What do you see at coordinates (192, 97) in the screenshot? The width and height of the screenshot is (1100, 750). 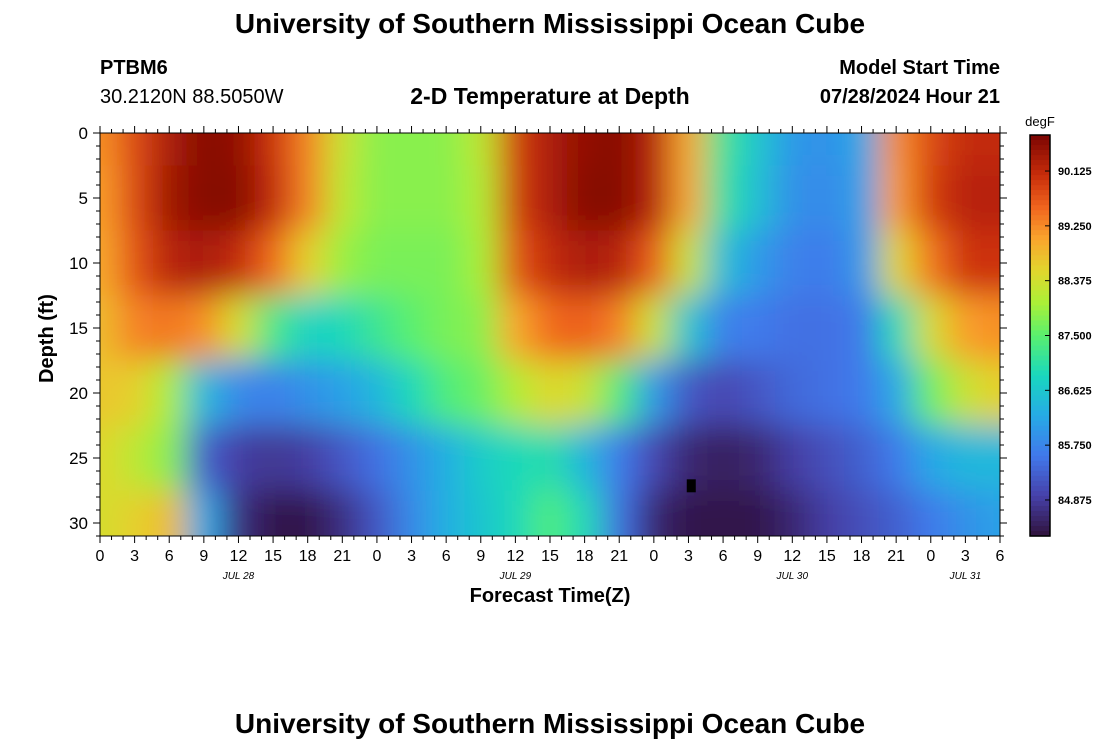 I see `station-coordinates: 30.2120N 88.5050W` at bounding box center [192, 97].